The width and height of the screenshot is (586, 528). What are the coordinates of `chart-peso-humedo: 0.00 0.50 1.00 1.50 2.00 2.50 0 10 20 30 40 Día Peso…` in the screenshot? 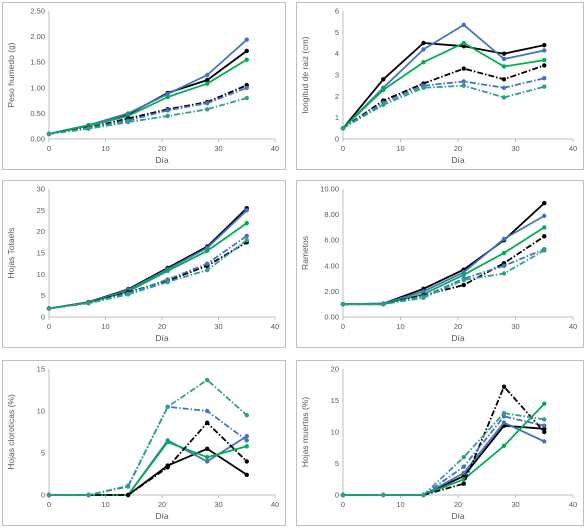 It's located at (142, 86).